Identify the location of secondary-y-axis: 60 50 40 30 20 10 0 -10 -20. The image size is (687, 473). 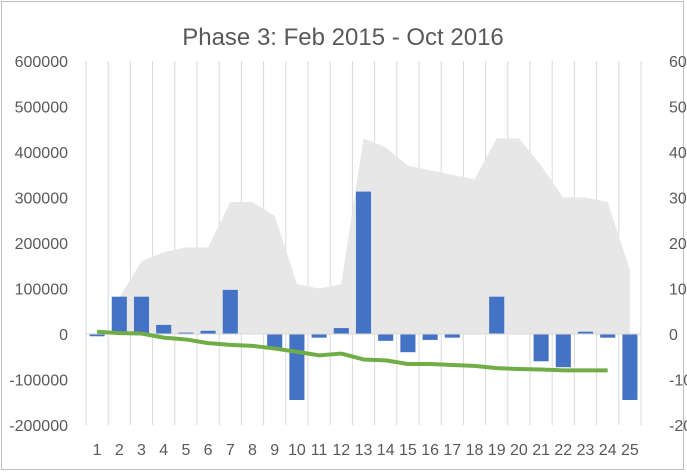
(678, 244).